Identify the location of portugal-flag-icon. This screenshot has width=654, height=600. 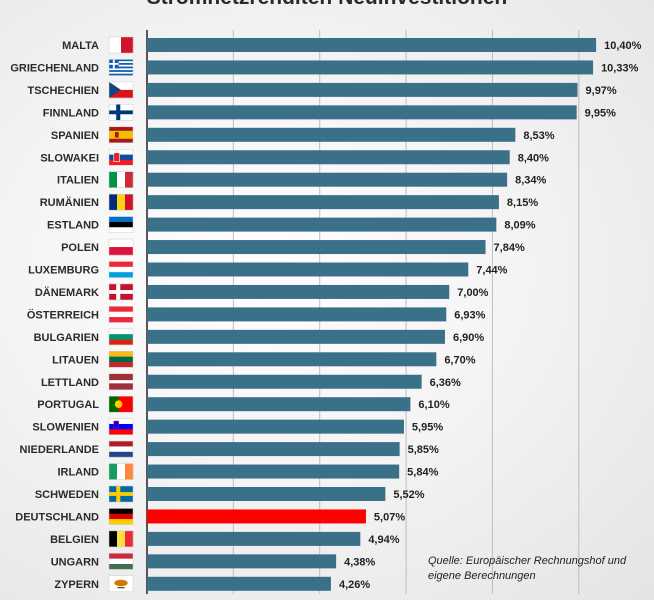
(121, 404).